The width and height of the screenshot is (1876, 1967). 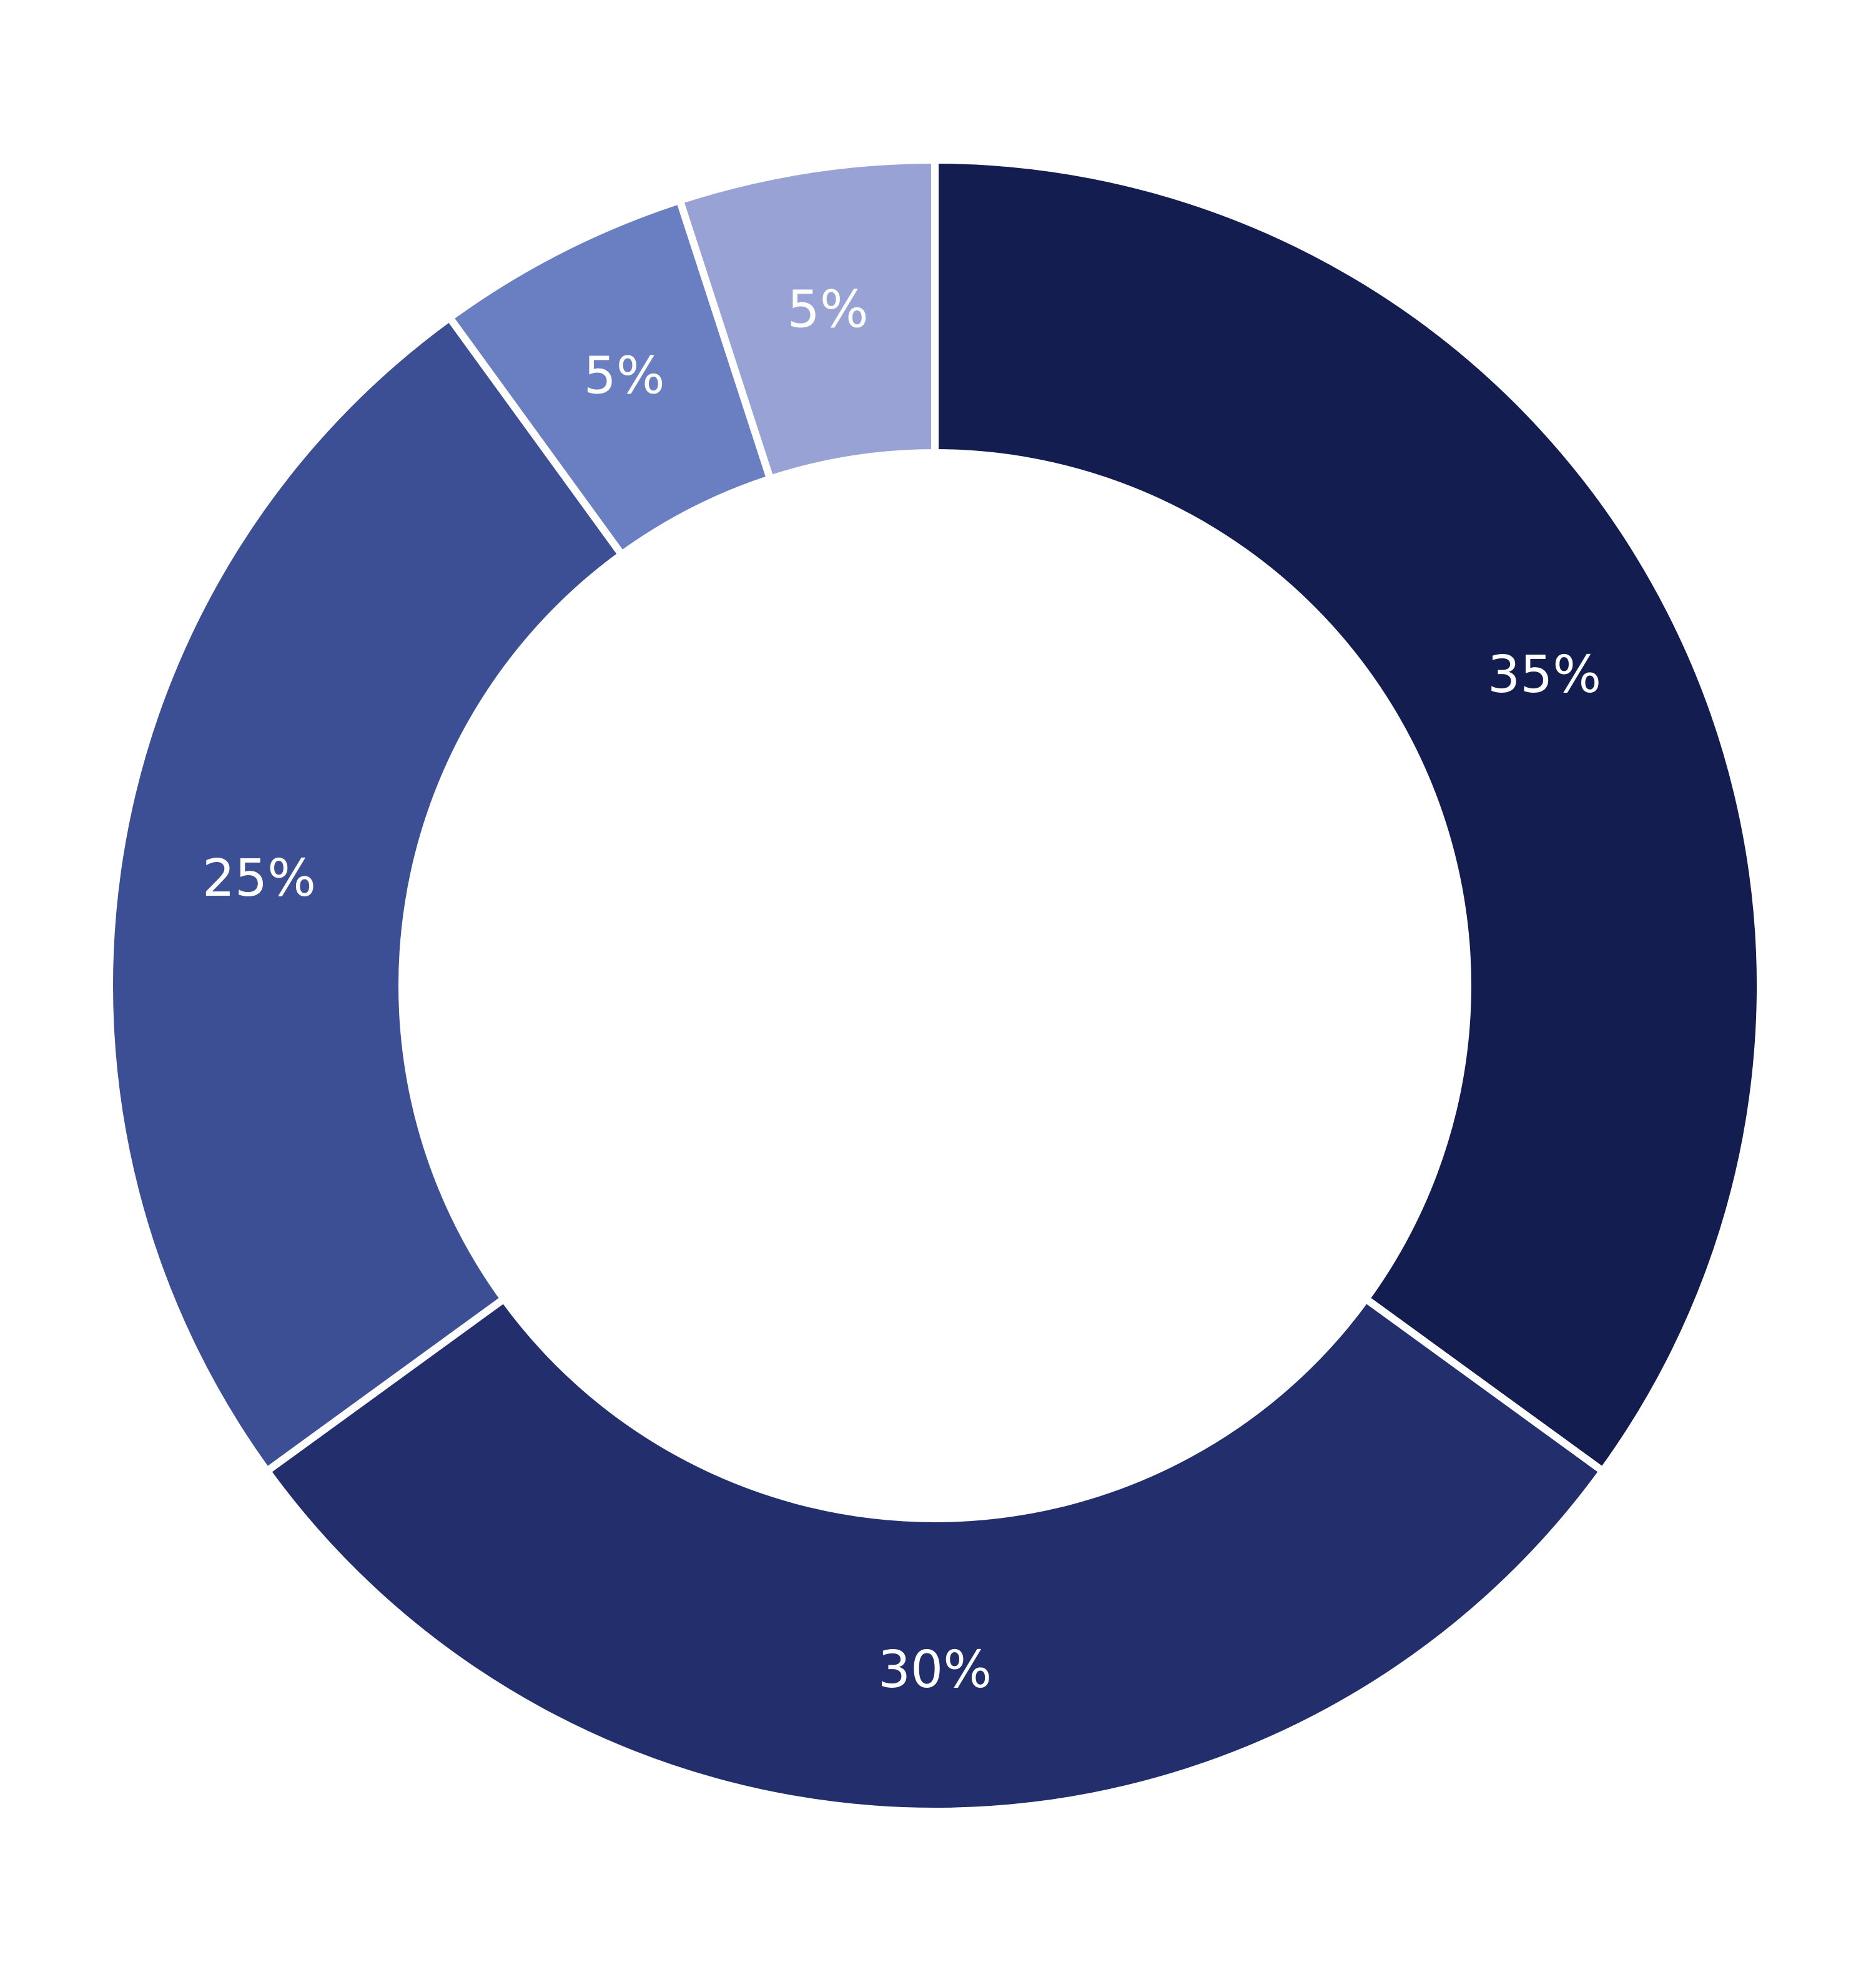 What do you see at coordinates (828, 309) in the screenshot?
I see `slice-label-5: 5%` at bounding box center [828, 309].